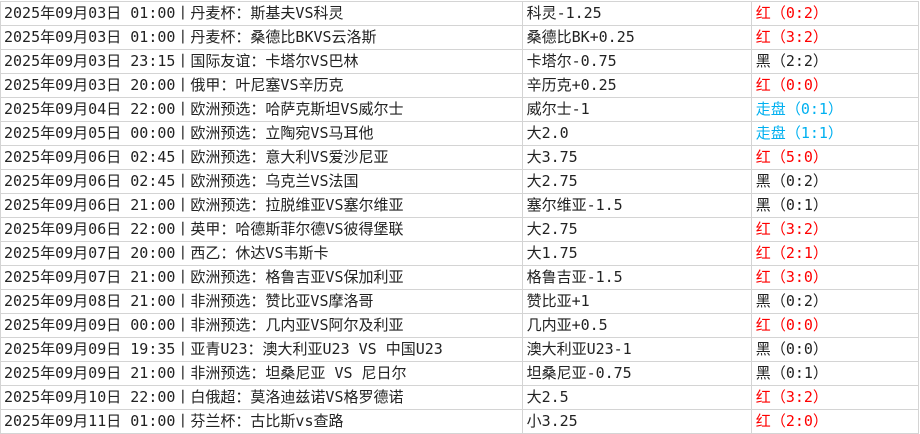  I want to click on match-cell: 2025年09月03日 01:00丨丹麦杯：斯基夫VS科灵, so click(261, 13).